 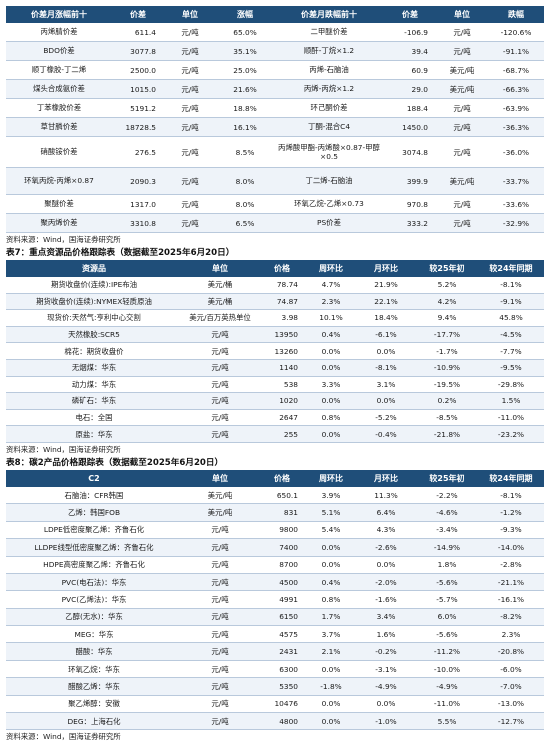 What do you see at coordinates (511, 634) in the screenshot?
I see `table-cell: 2.3%` at bounding box center [511, 634].